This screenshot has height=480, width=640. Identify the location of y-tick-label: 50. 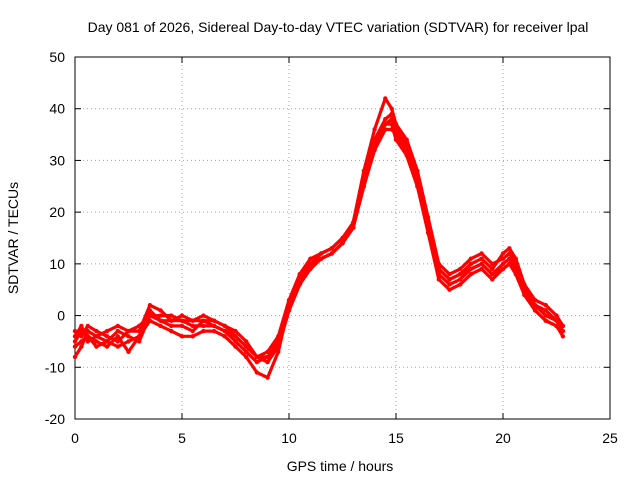
(57, 57).